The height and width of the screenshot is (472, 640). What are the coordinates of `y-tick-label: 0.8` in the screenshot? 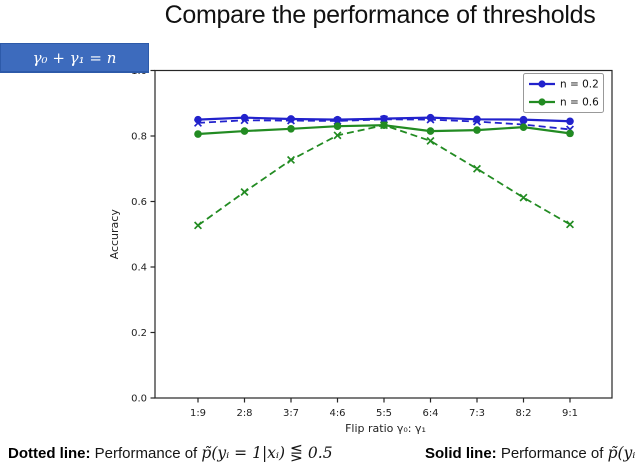 It's located at (139, 137).